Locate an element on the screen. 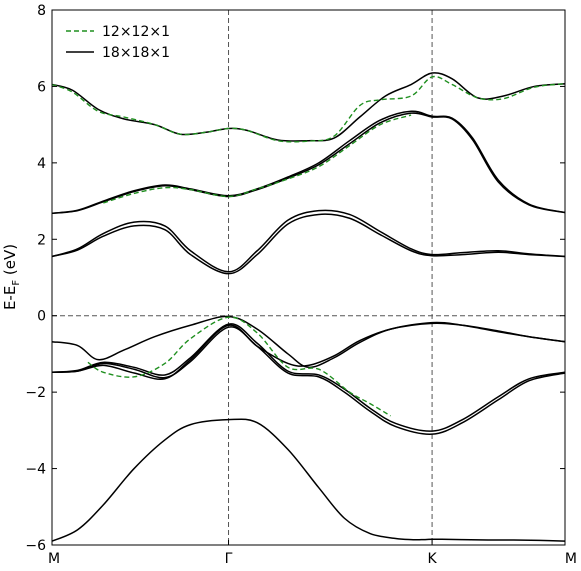  y-tick-label: −2 is located at coordinates (35, 393).